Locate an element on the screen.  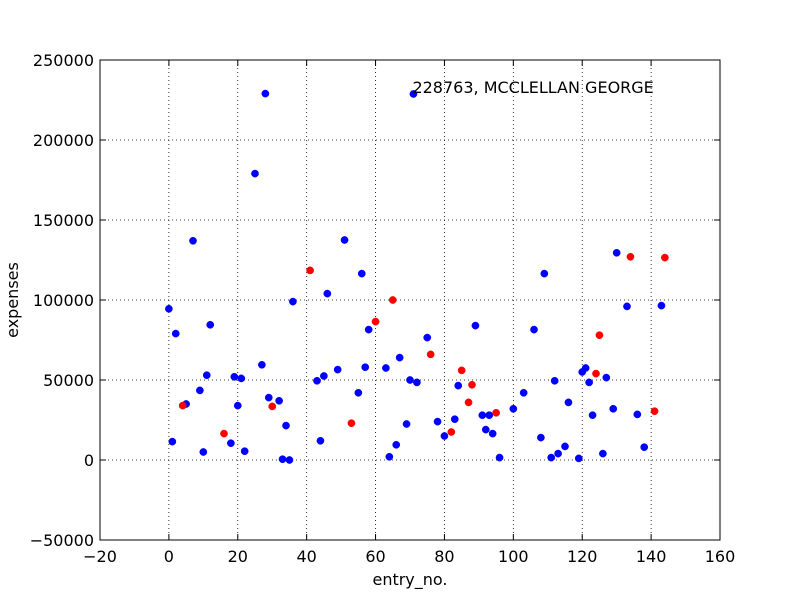
point-annotation: 228763, MCCLELLAN GEORGE is located at coordinates (532, 87).